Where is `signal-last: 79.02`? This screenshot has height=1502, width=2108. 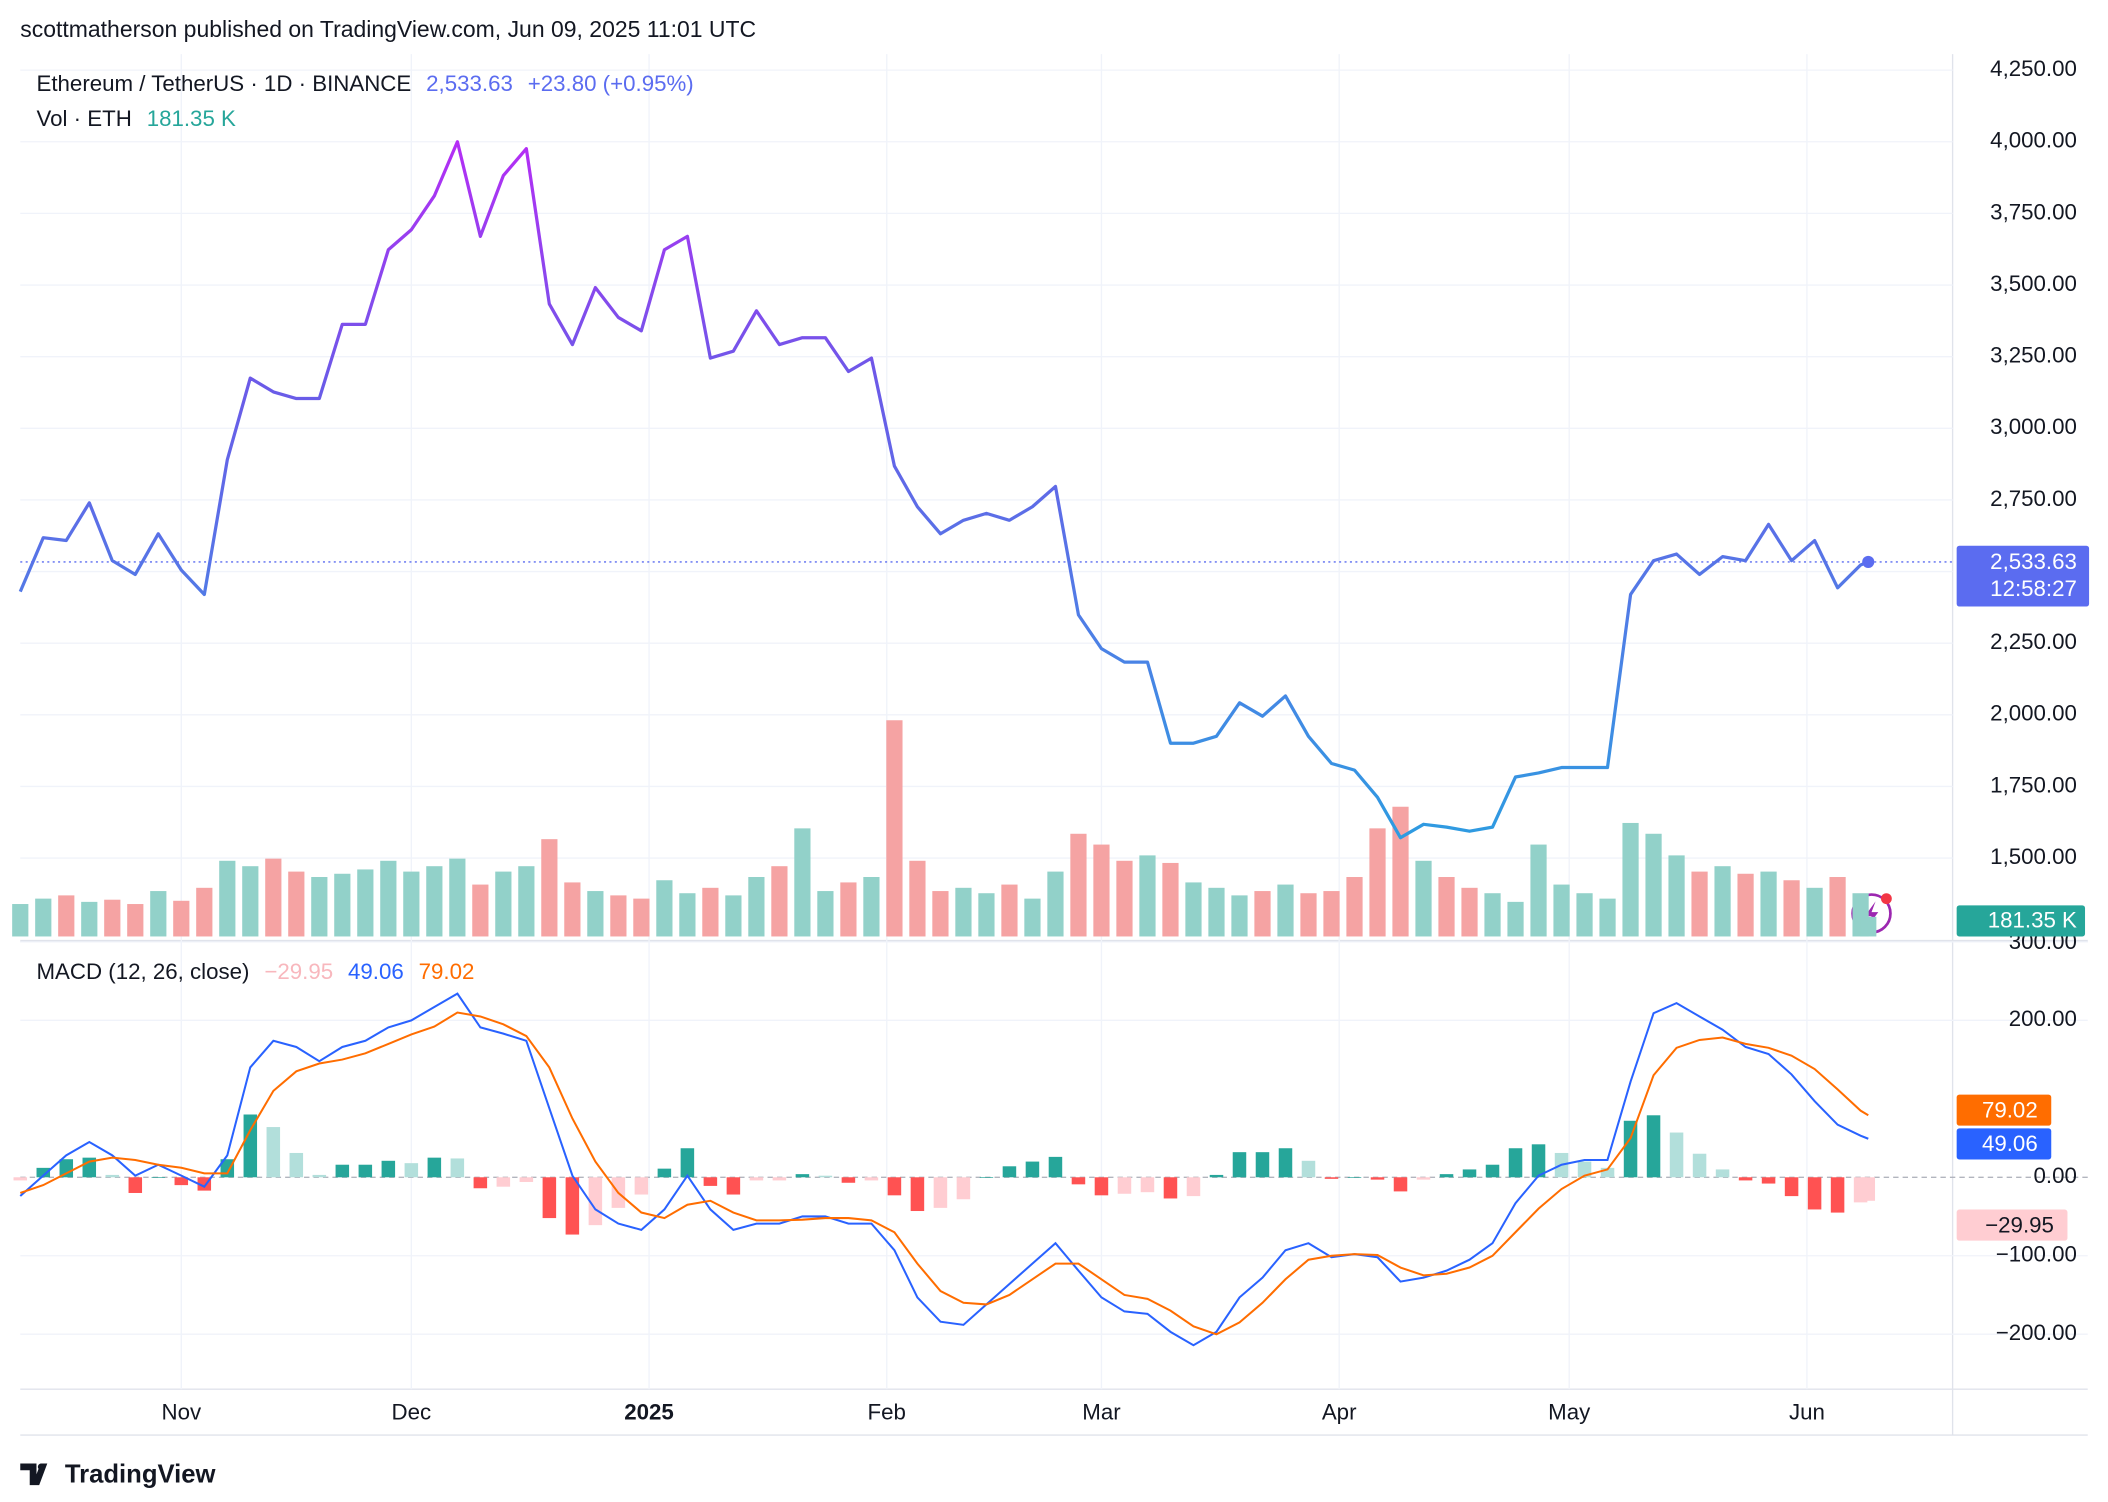 signal-last: 79.02 is located at coordinates (447, 971).